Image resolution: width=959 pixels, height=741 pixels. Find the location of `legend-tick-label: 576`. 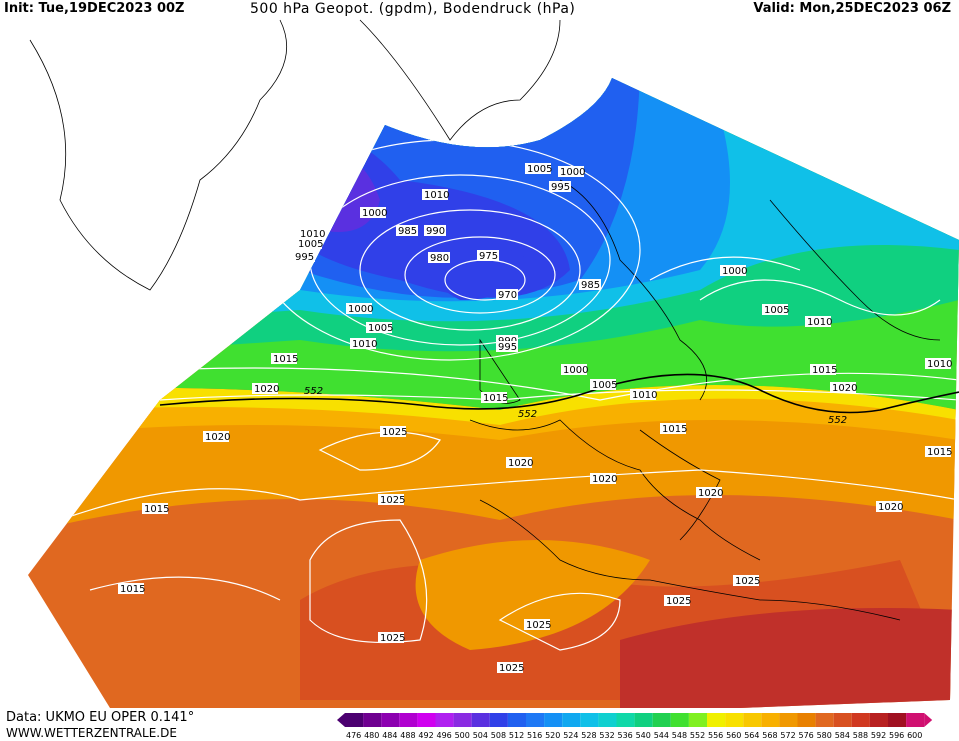

legend-tick-label: 576 is located at coordinates (806, 735).